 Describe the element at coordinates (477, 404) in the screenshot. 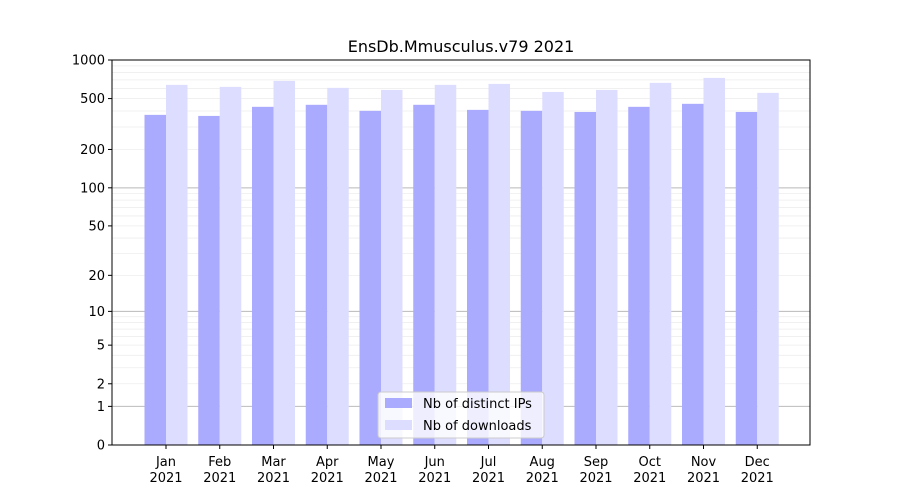

I see `legend-label: Nb of distinct IPs` at that location.